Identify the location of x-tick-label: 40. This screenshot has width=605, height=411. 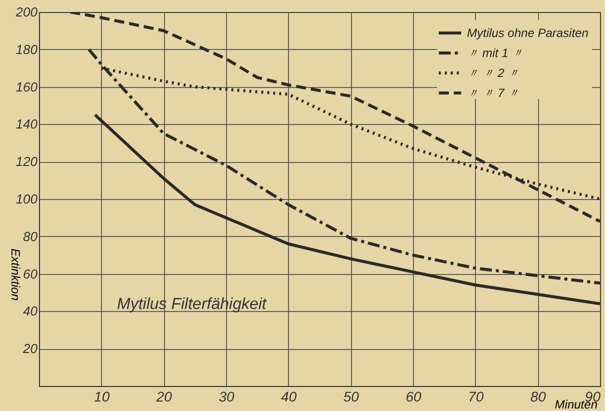
(289, 396).